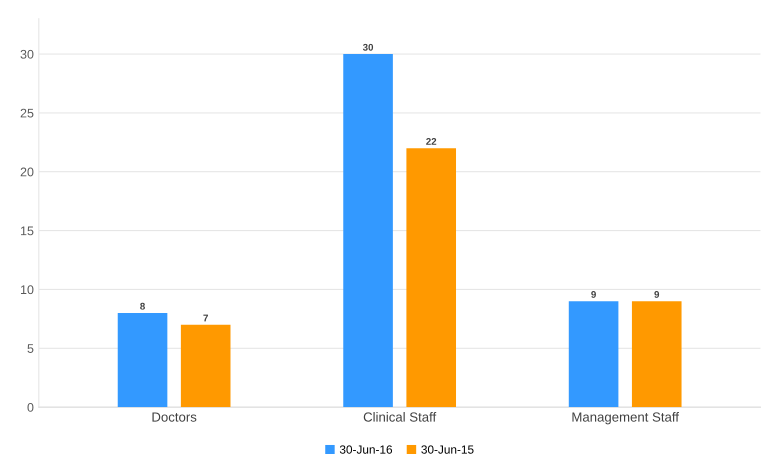 This screenshot has width=776, height=468. I want to click on data-label: 22, so click(431, 141).